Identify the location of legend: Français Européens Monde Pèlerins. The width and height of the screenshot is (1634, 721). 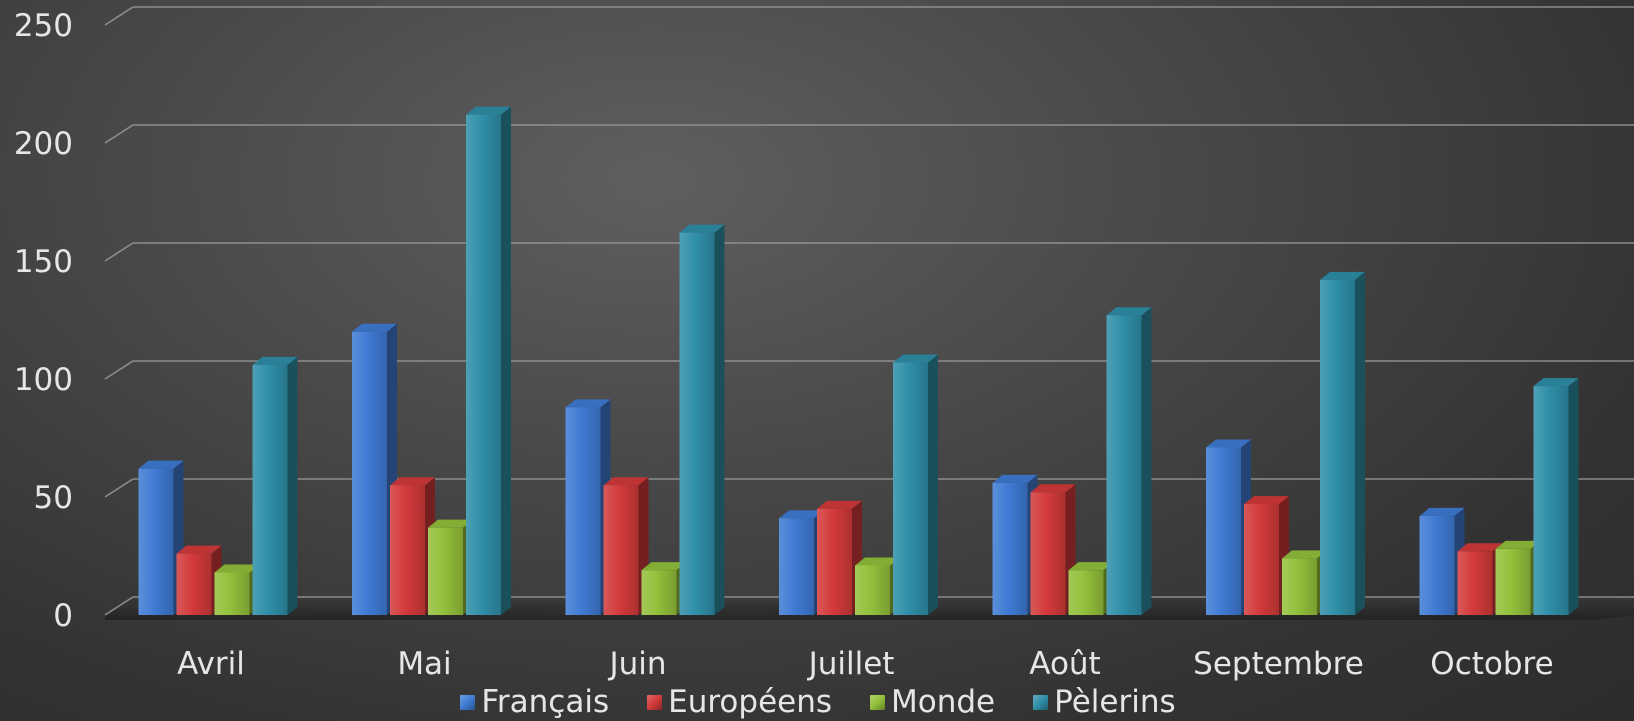
(817, 702).